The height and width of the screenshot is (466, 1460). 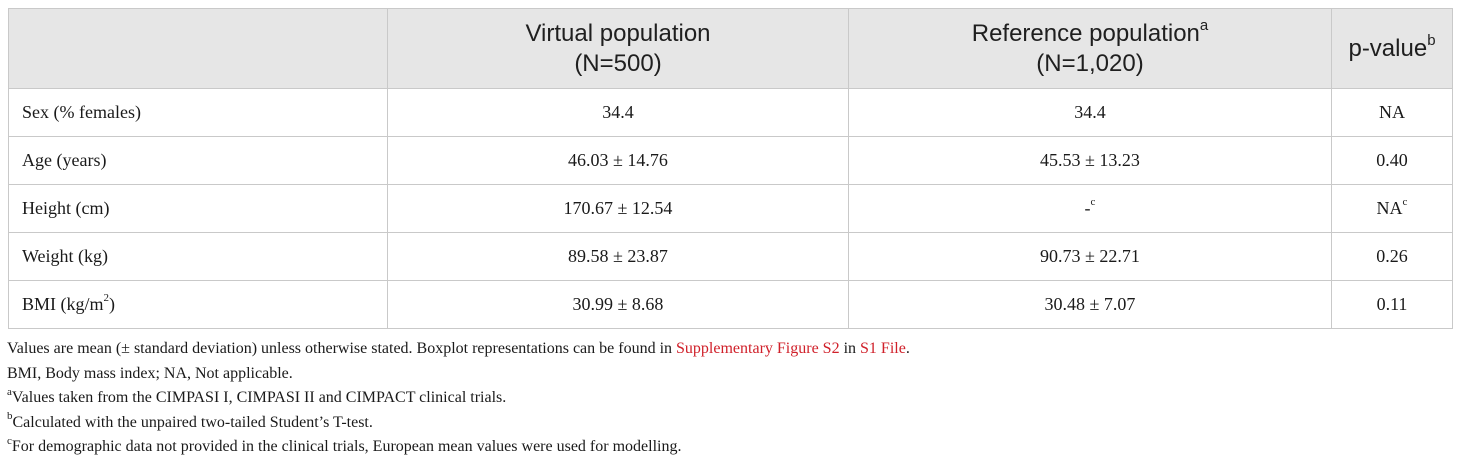 I want to click on header-virtual-line2: (N=500), so click(x=618, y=63).